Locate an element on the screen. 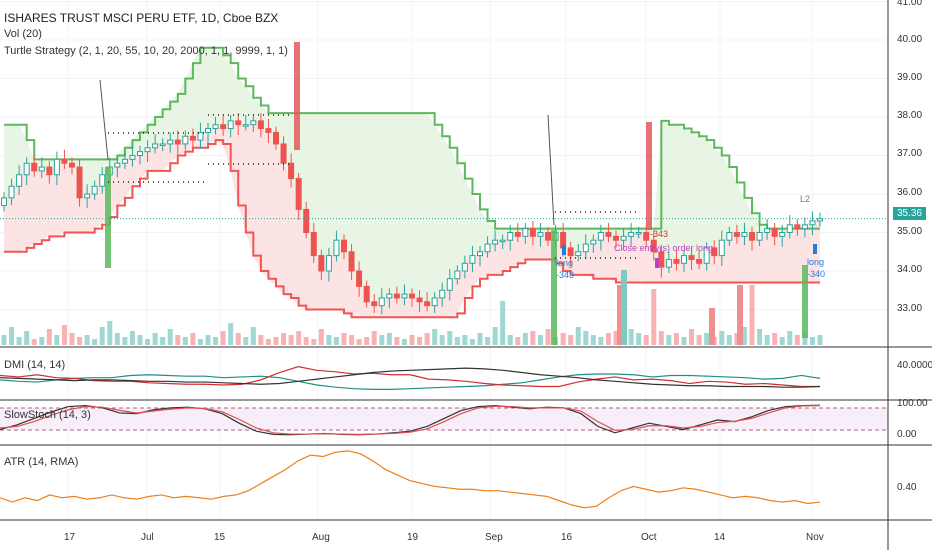 The image size is (932, 550). price-tick: 34.00 is located at coordinates (910, 269).